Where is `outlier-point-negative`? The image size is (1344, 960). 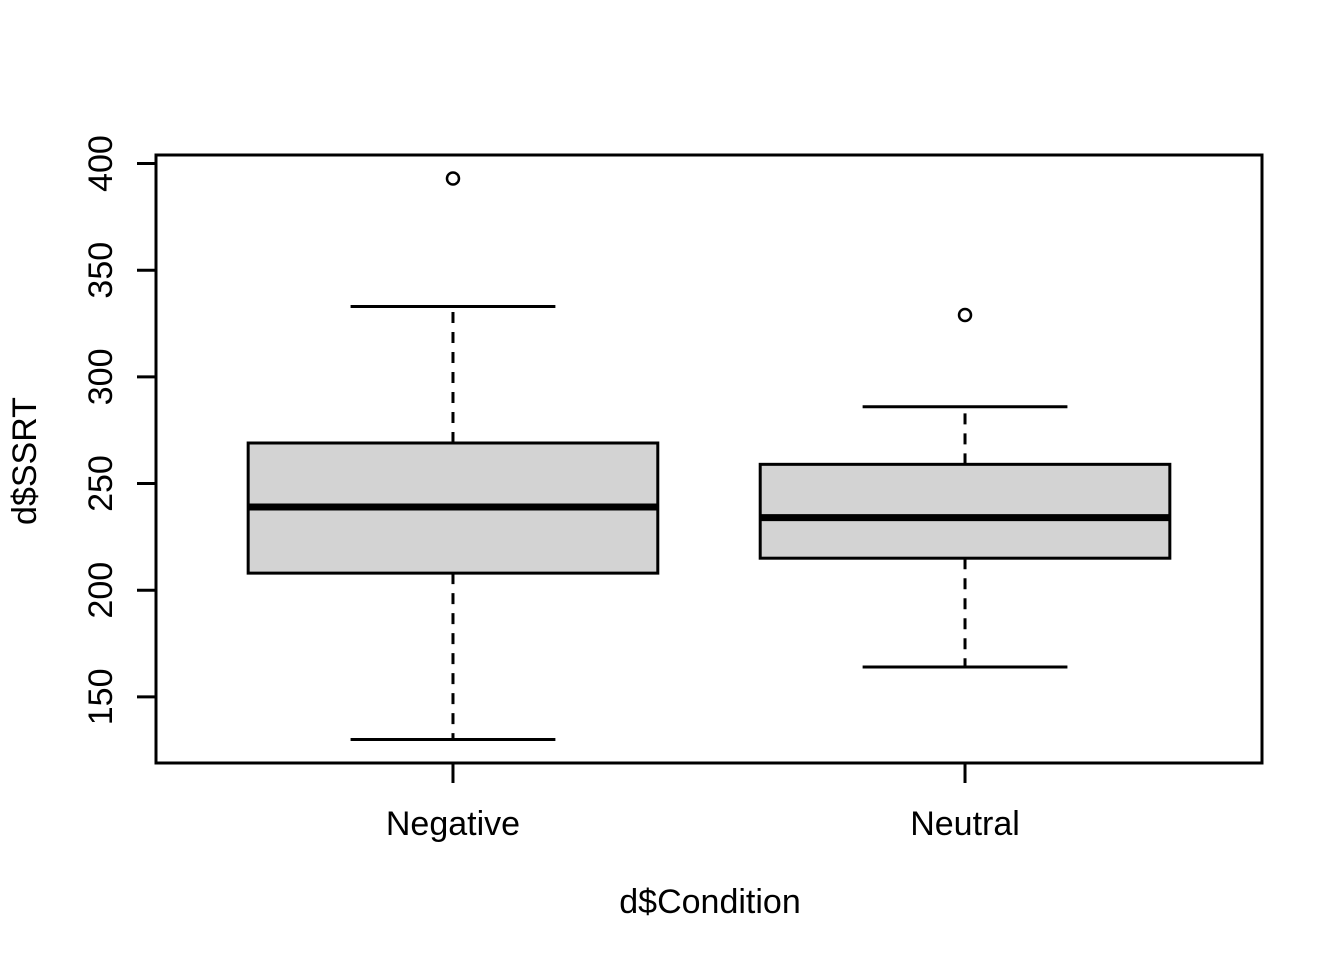
outlier-point-negative is located at coordinates (453, 178).